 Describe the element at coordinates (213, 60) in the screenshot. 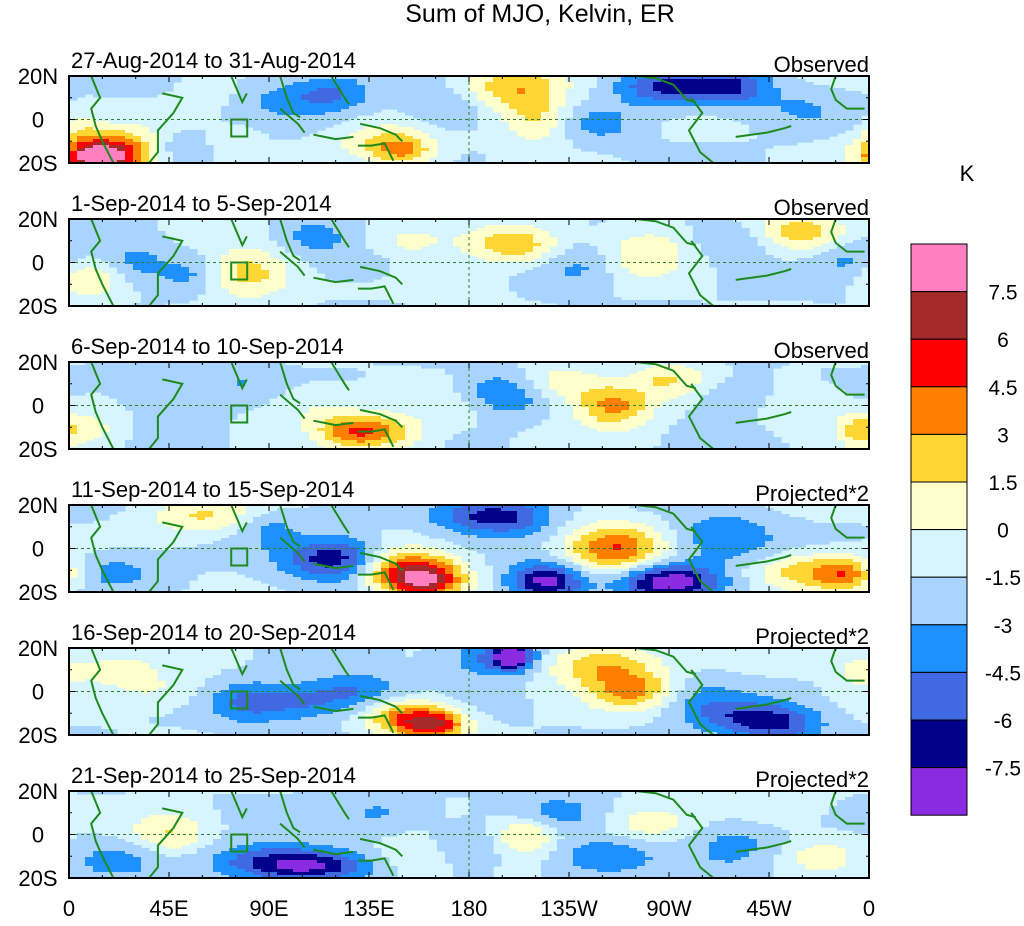

I see `panel-title: 27-Aug-2014 to 31-Aug-2014` at that location.